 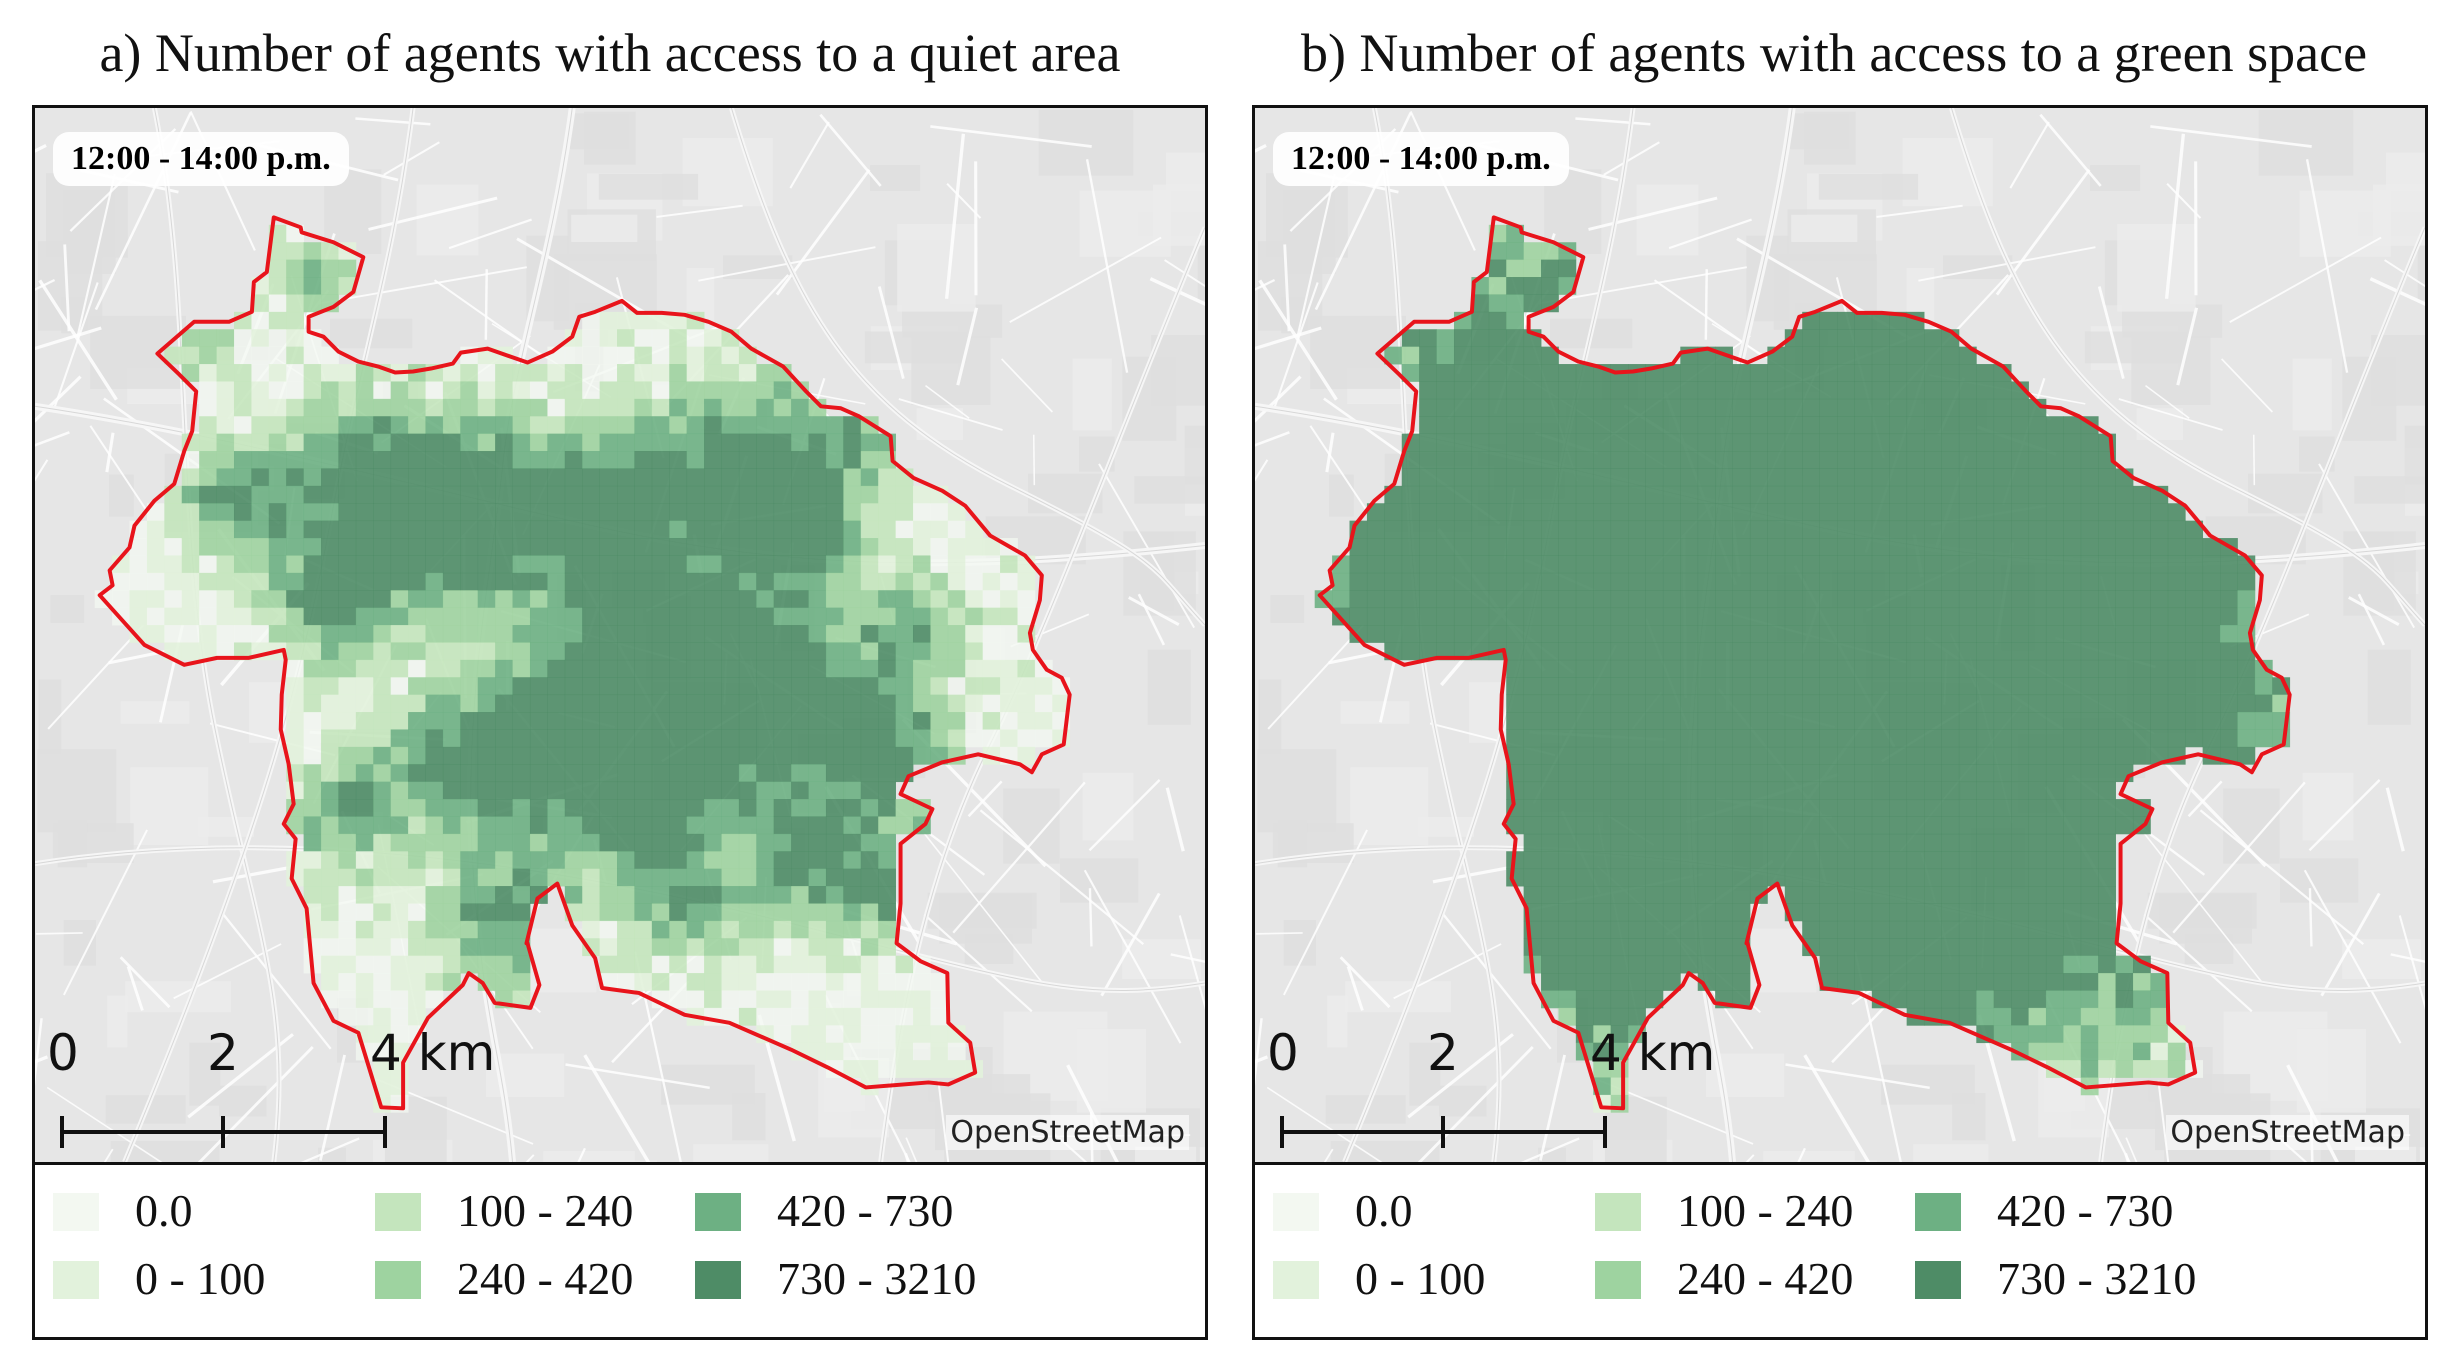 What do you see at coordinates (398, 1212) in the screenshot?
I see `legend-swatch` at bounding box center [398, 1212].